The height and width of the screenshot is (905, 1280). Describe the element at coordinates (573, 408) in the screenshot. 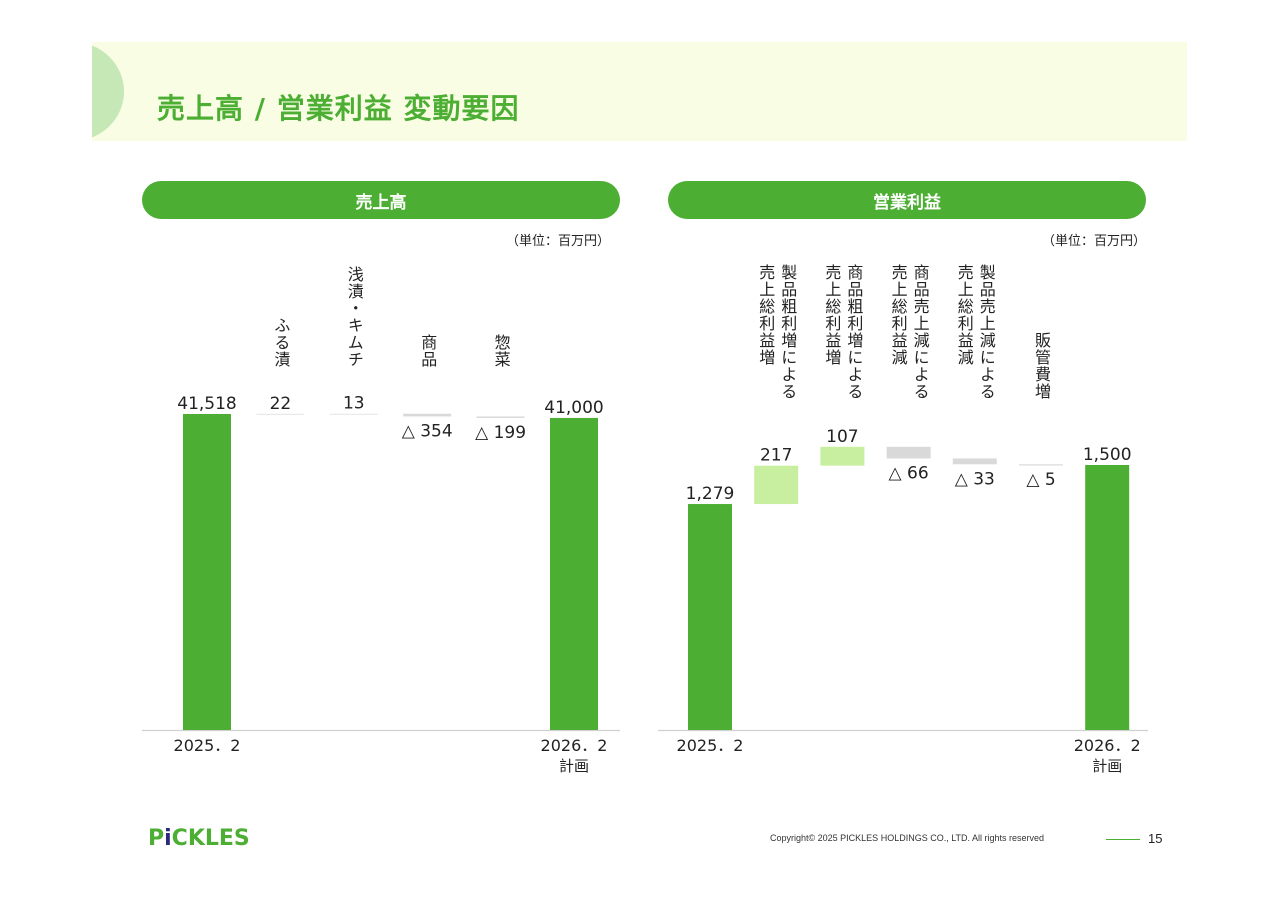

I see `bar-value-label: 41,000` at that location.